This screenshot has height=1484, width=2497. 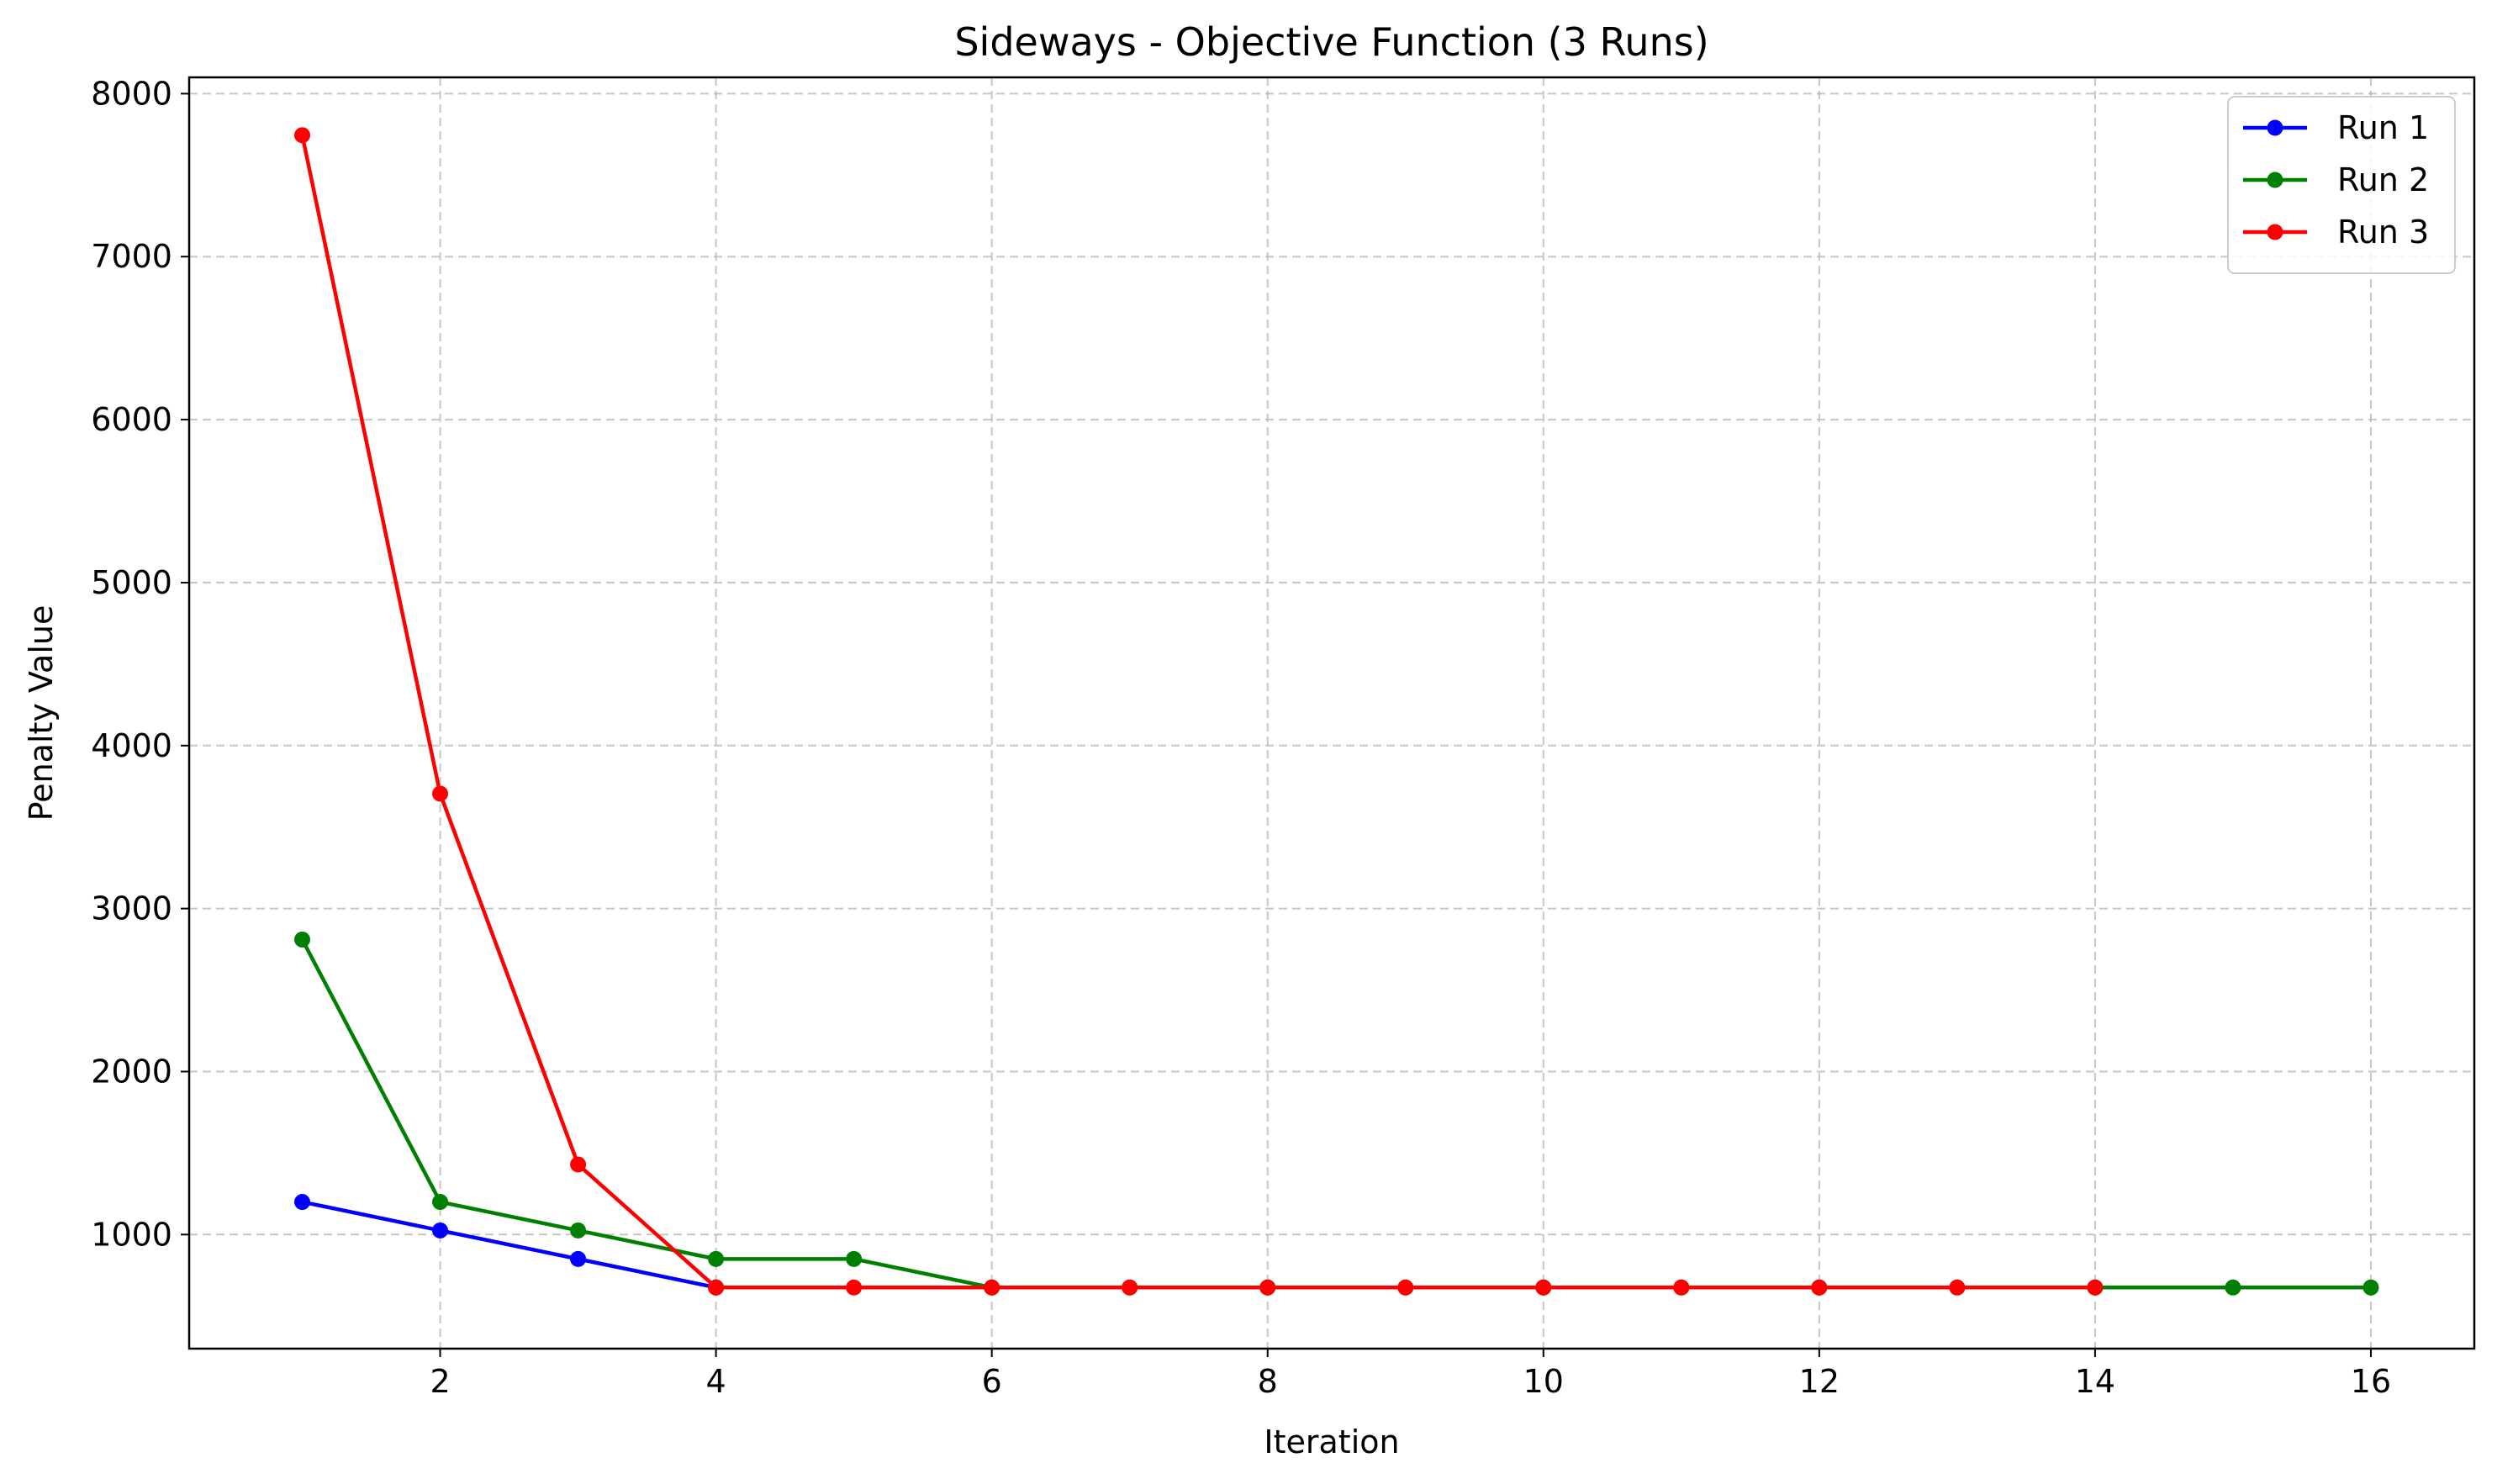 What do you see at coordinates (131, 582) in the screenshot?
I see `y-tick-label: 5000` at bounding box center [131, 582].